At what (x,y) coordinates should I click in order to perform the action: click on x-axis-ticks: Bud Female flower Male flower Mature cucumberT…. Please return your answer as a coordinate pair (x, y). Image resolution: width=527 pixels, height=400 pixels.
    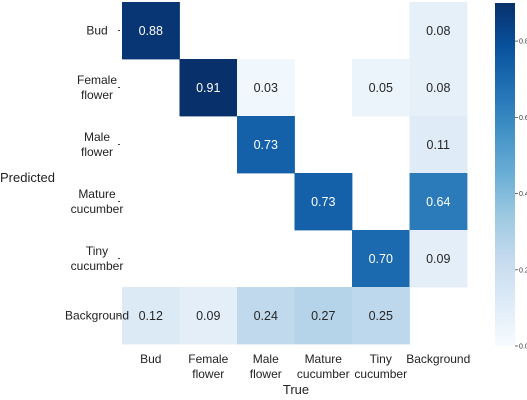
    Looking at the image, I should click on (305, 366).